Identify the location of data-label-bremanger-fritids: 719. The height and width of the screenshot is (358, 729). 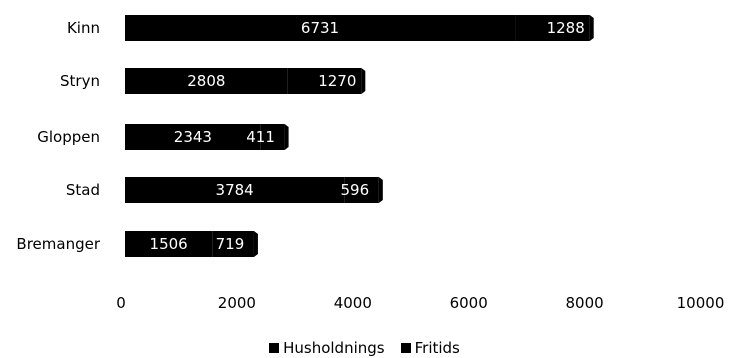
(230, 244).